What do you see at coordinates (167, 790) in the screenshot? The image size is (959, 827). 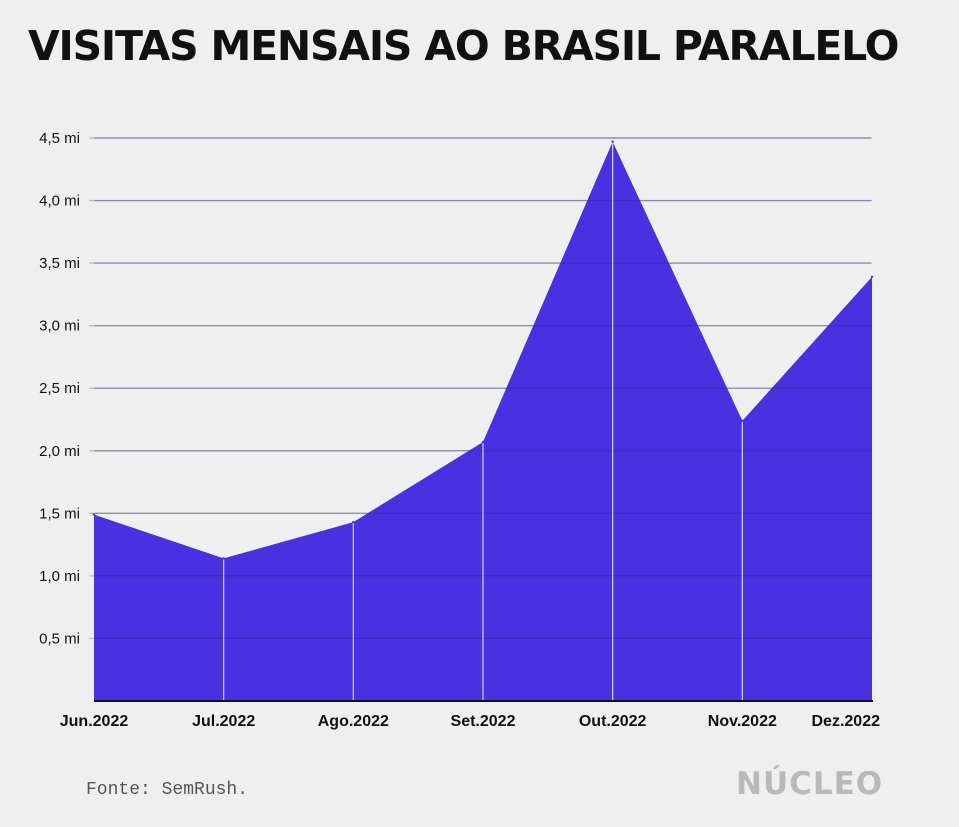 I see `source-note: Fonte: SemRush.` at bounding box center [167, 790].